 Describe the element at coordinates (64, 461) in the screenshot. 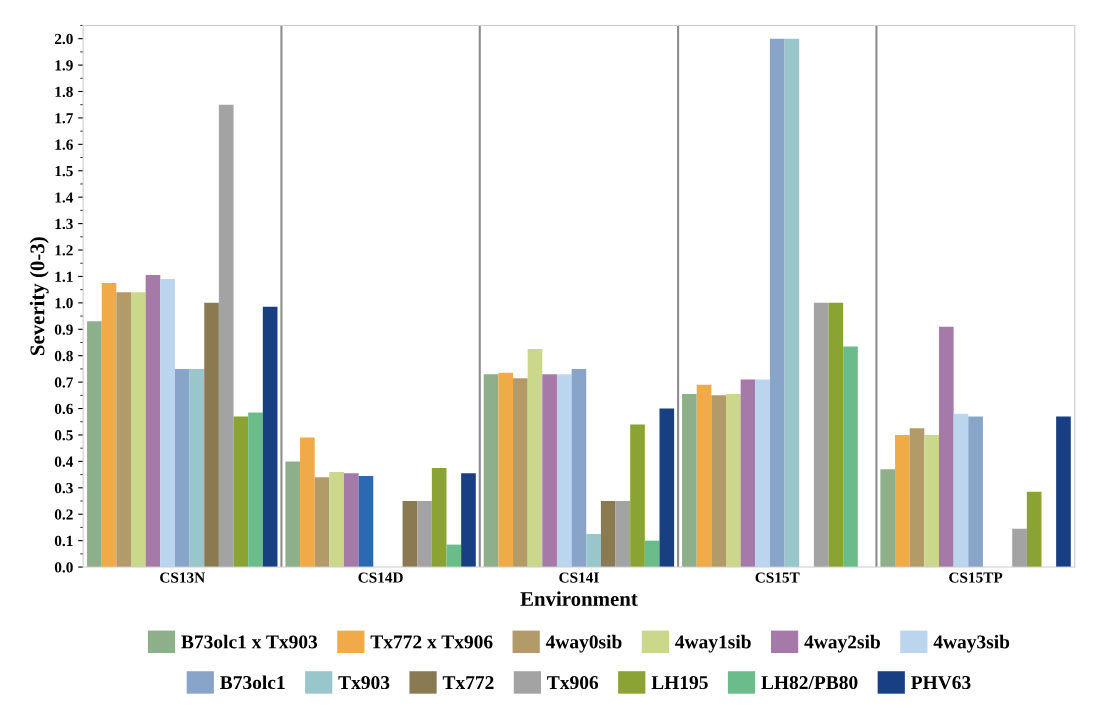

I see `y-tick-label: 0.4` at that location.